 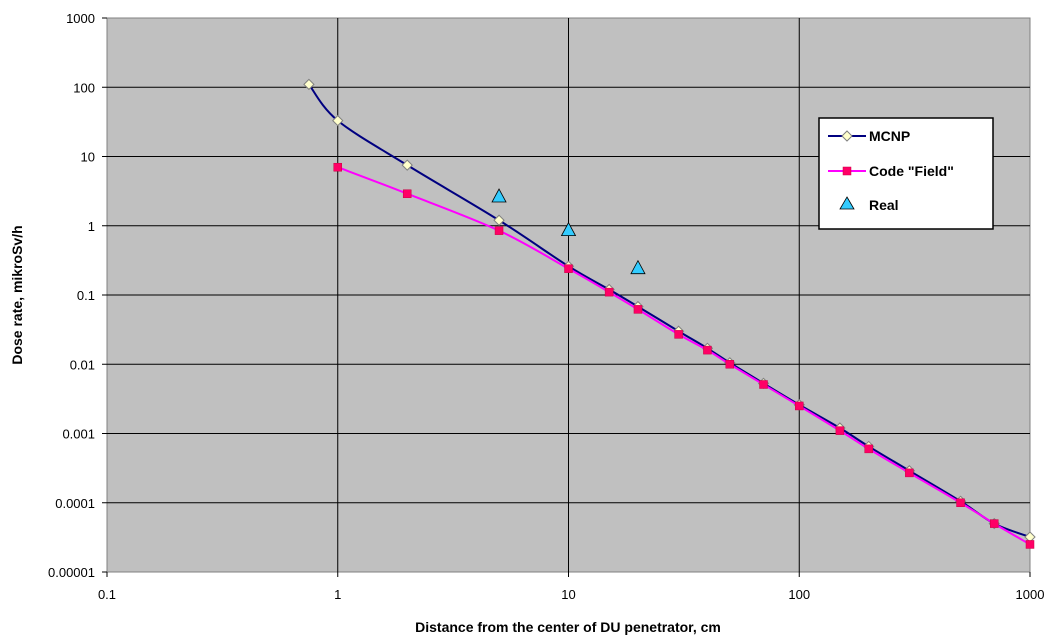 What do you see at coordinates (80, 18) in the screenshot?
I see `y-tick-label: 1000` at bounding box center [80, 18].